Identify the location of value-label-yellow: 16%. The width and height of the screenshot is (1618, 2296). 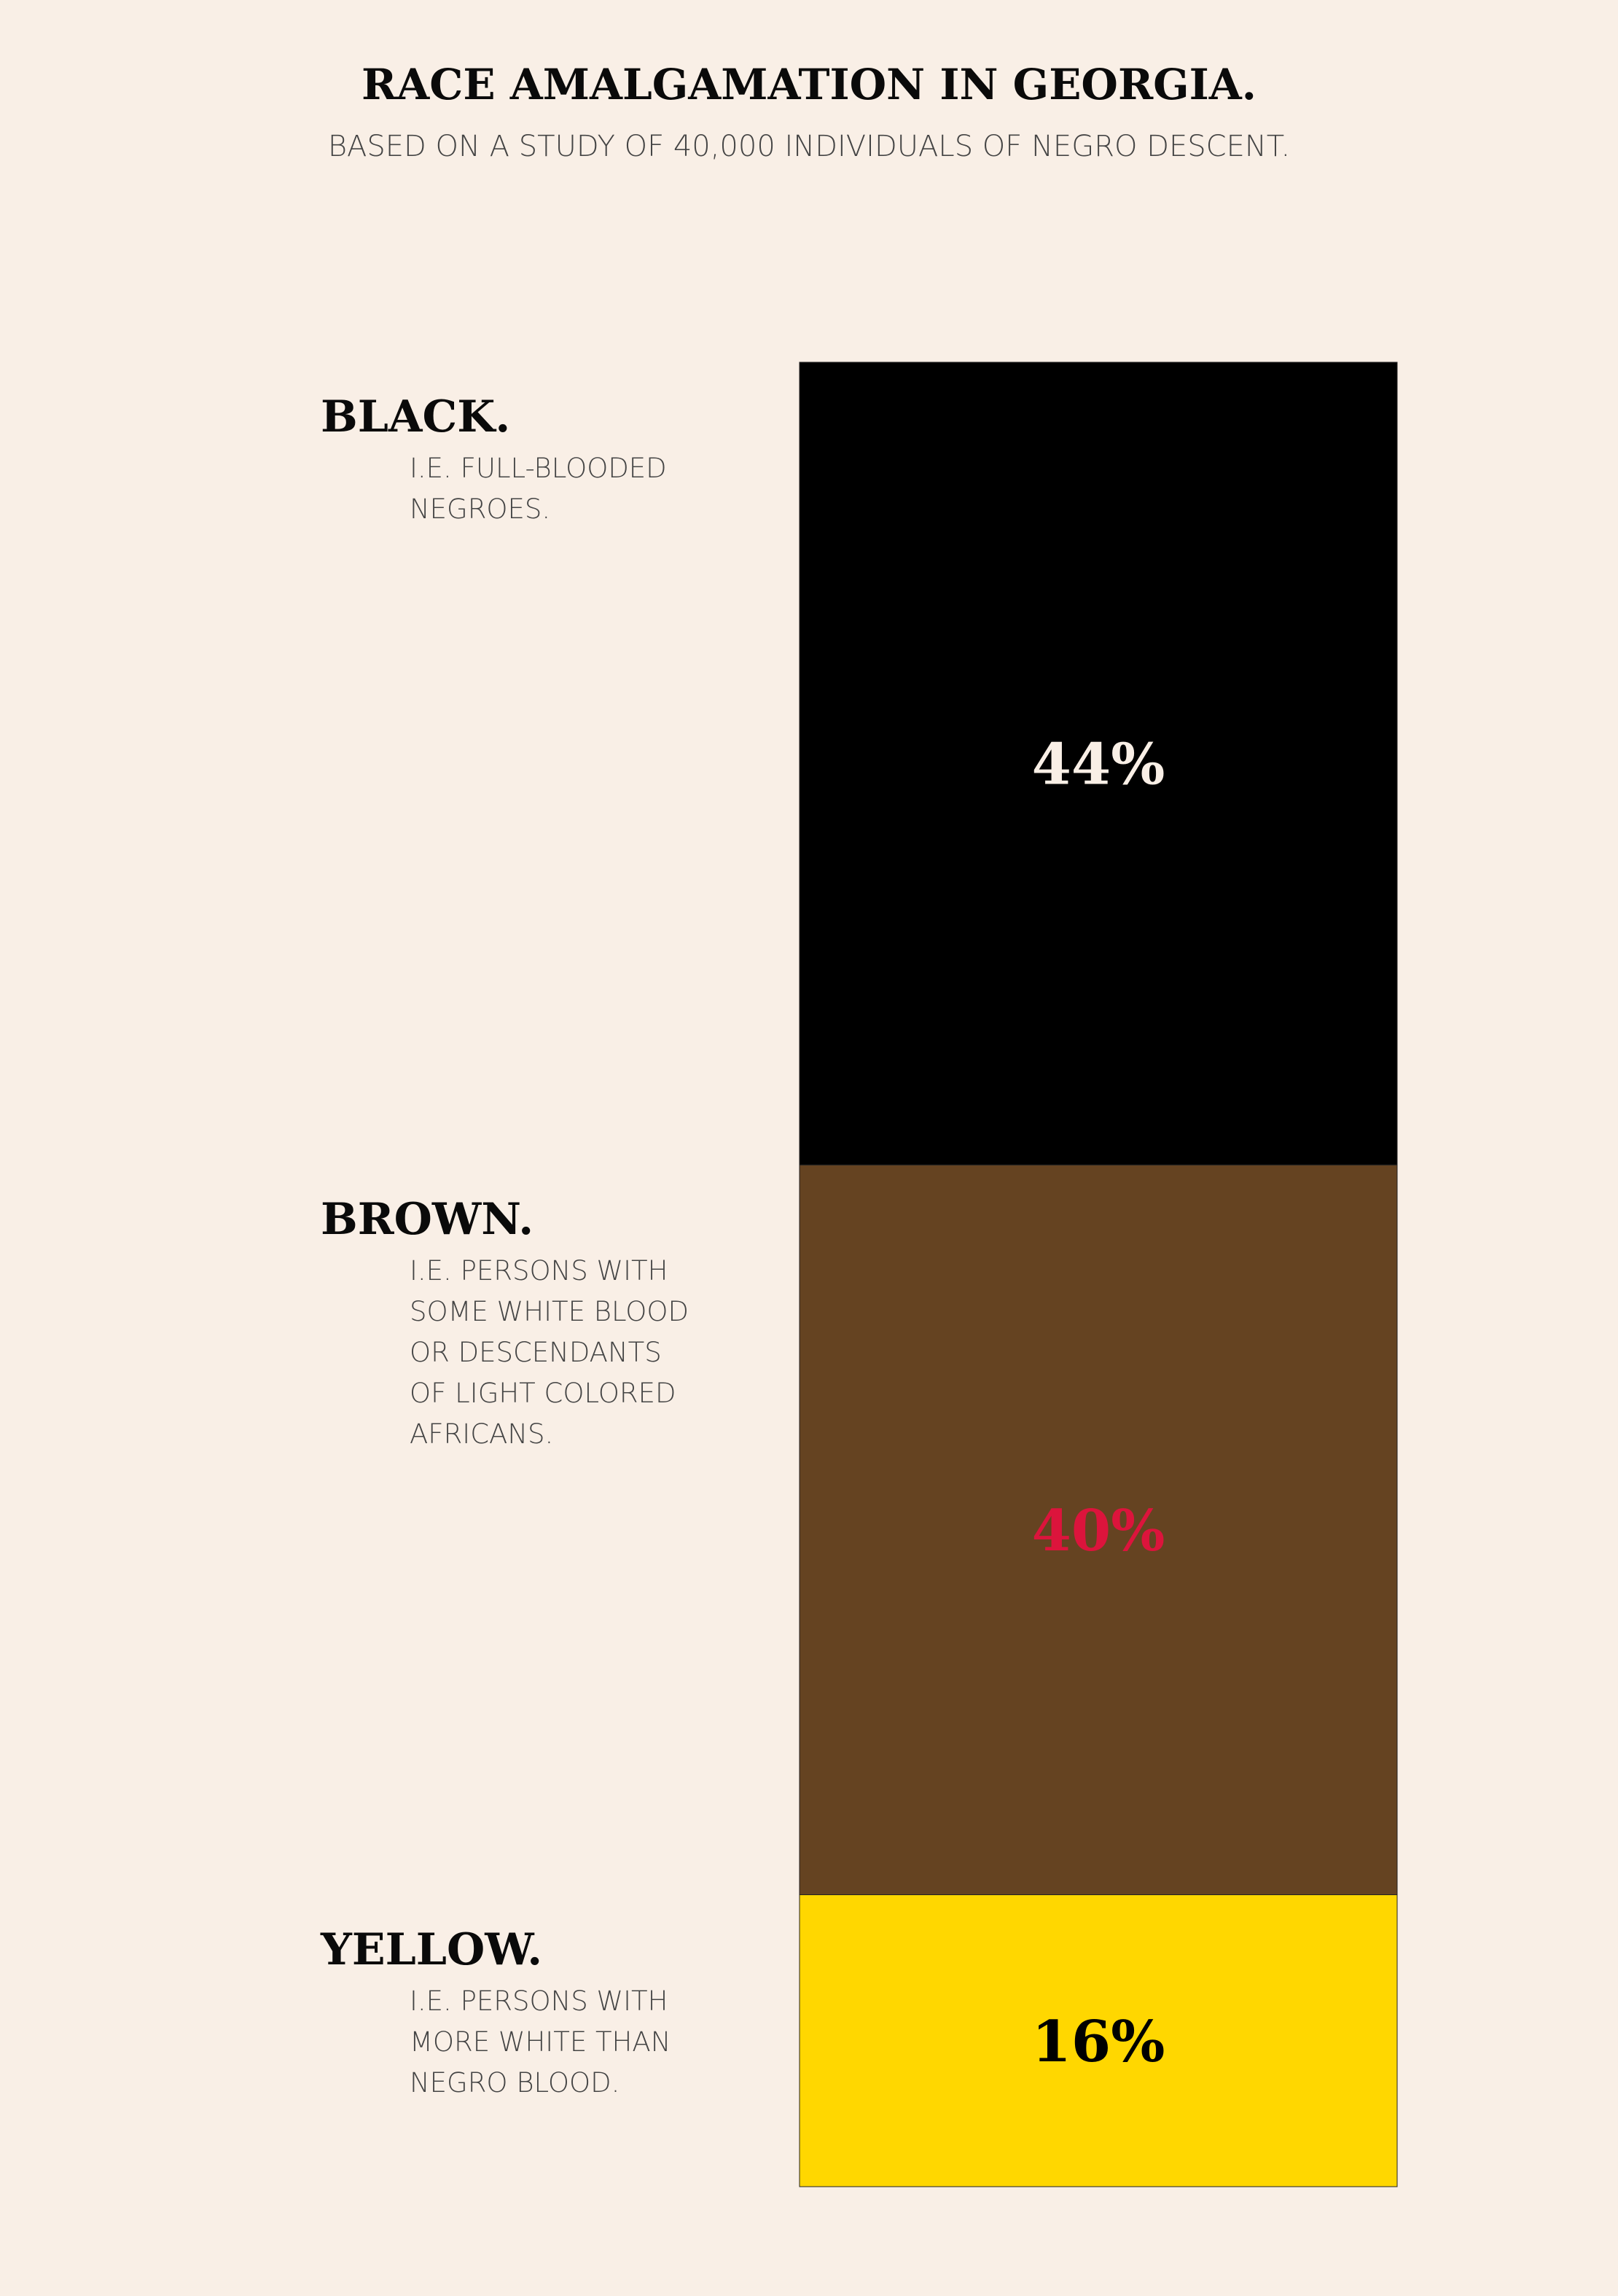
(1098, 2042).